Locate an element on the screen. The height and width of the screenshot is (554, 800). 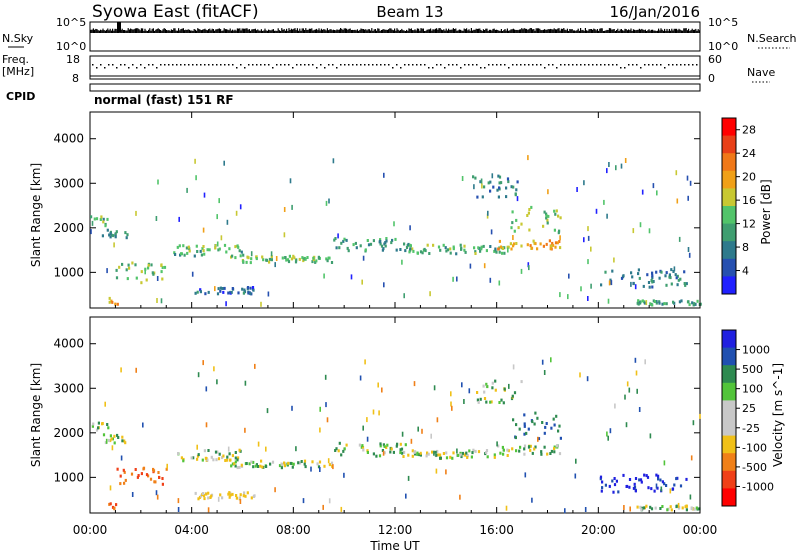
station-title: Syowa East (fitACF) is located at coordinates (175, 12).